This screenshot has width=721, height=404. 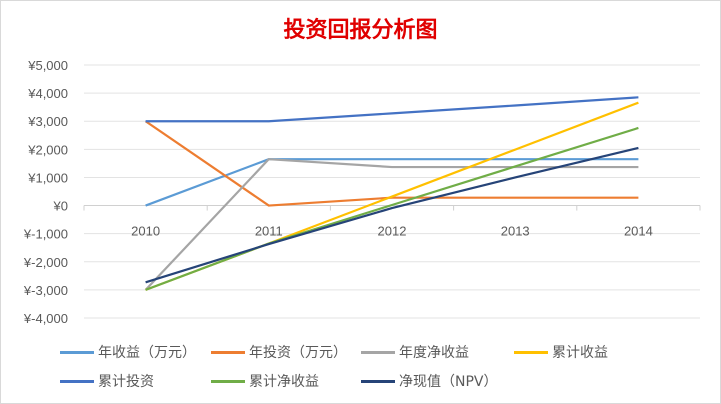 I want to click on x-tick-label: 2010, so click(x=145, y=231).